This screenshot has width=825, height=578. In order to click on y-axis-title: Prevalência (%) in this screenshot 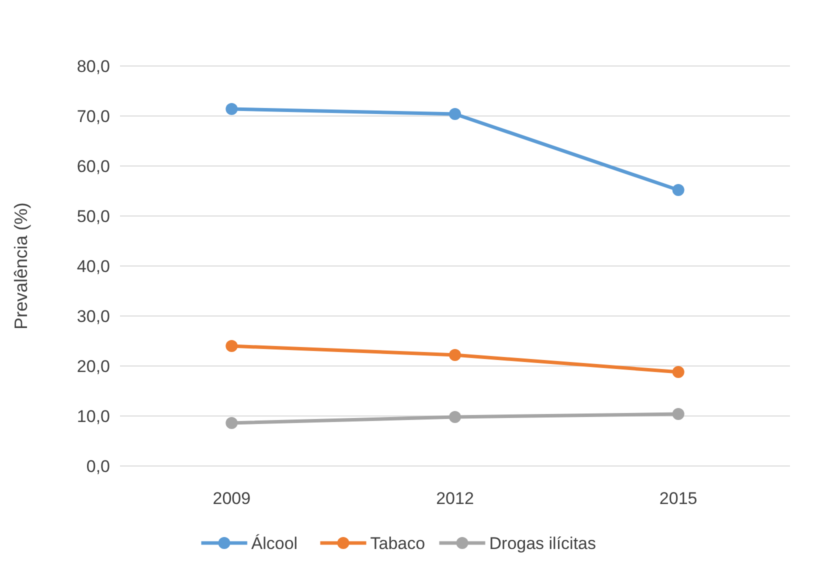, I will do `click(21, 266)`.